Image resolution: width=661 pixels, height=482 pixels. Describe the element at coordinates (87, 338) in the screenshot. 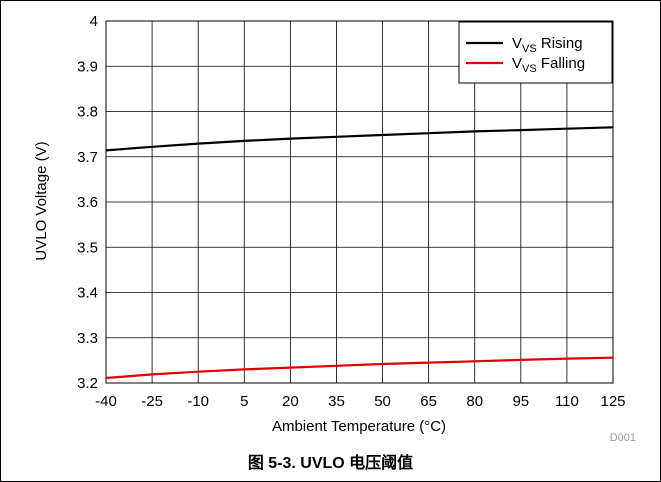

I see `y-tick-label: 3.3` at that location.